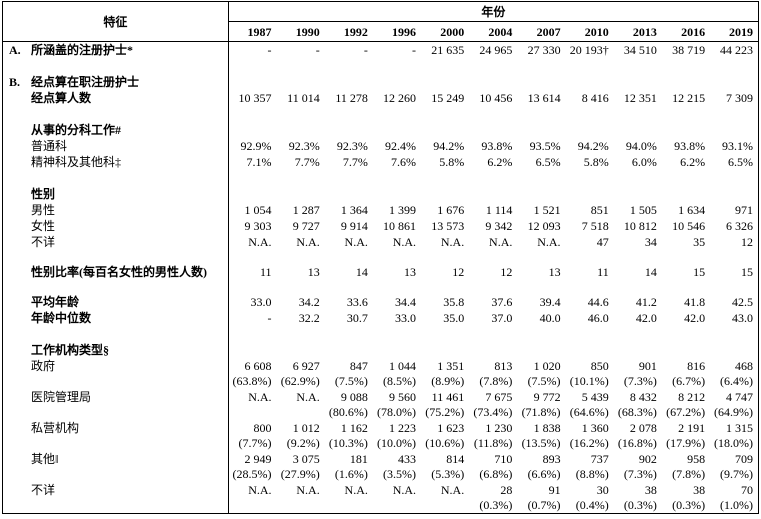 This screenshot has width=761, height=519. Describe the element at coordinates (304, 146) in the screenshot. I see `value-cell: 92.3%` at that location.